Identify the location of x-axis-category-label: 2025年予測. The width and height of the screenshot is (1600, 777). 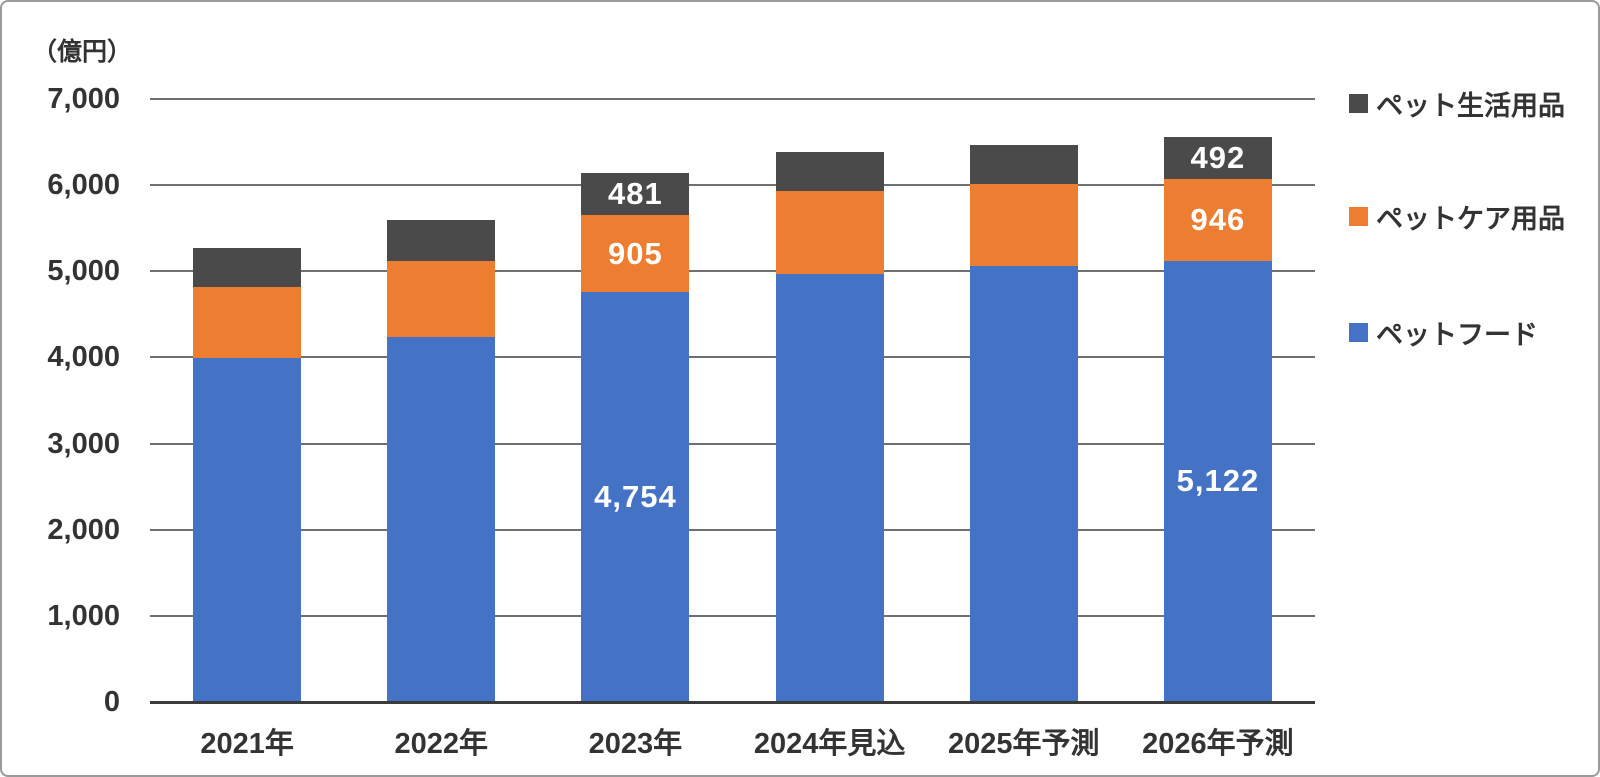
(1023, 744).